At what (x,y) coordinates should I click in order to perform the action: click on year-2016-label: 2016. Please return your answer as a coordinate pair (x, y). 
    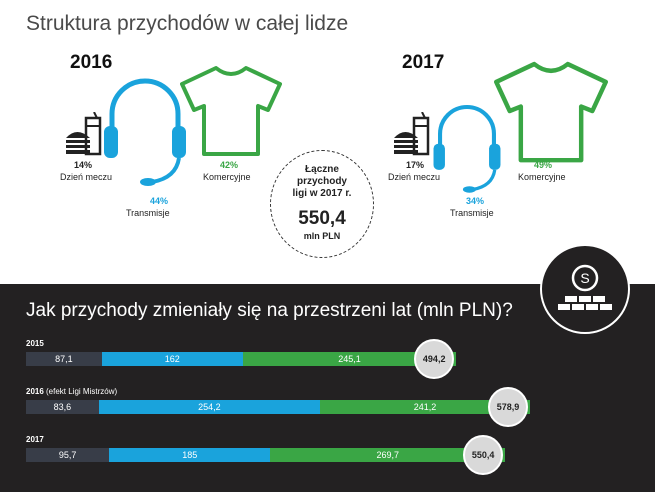
    Looking at the image, I should click on (91, 62).